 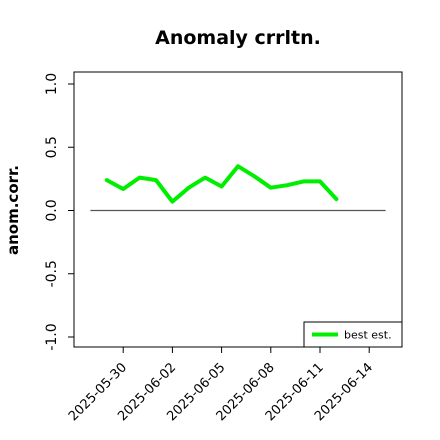 I want to click on y-tick-label: -0.5, so click(x=52, y=273).